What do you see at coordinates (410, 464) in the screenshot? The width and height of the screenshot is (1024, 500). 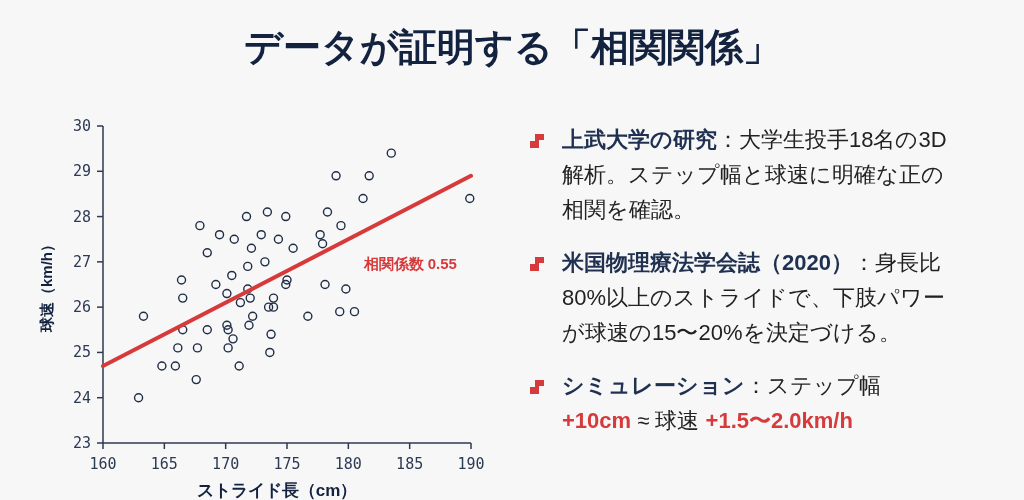 I see `x-tick-label: 185` at bounding box center [410, 464].